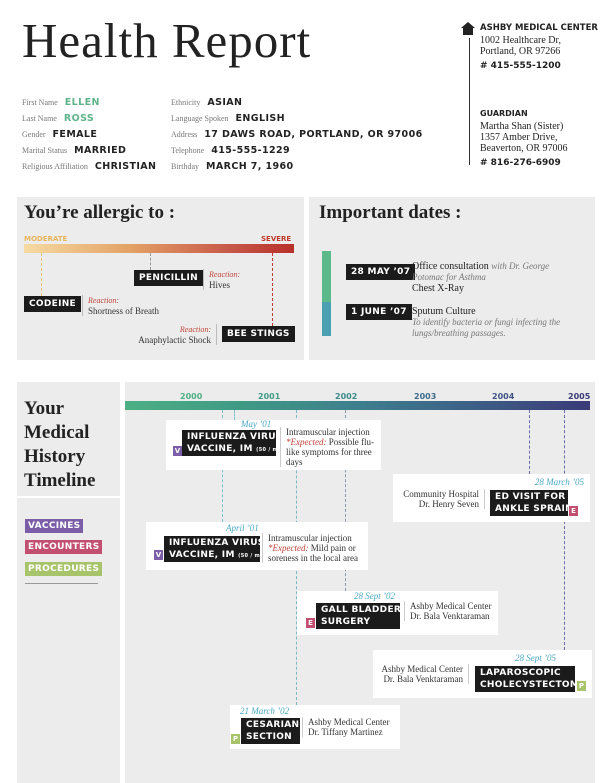 The width and height of the screenshot is (611, 783). I want to click on patient-row: Gender FEMALE, so click(59, 133).